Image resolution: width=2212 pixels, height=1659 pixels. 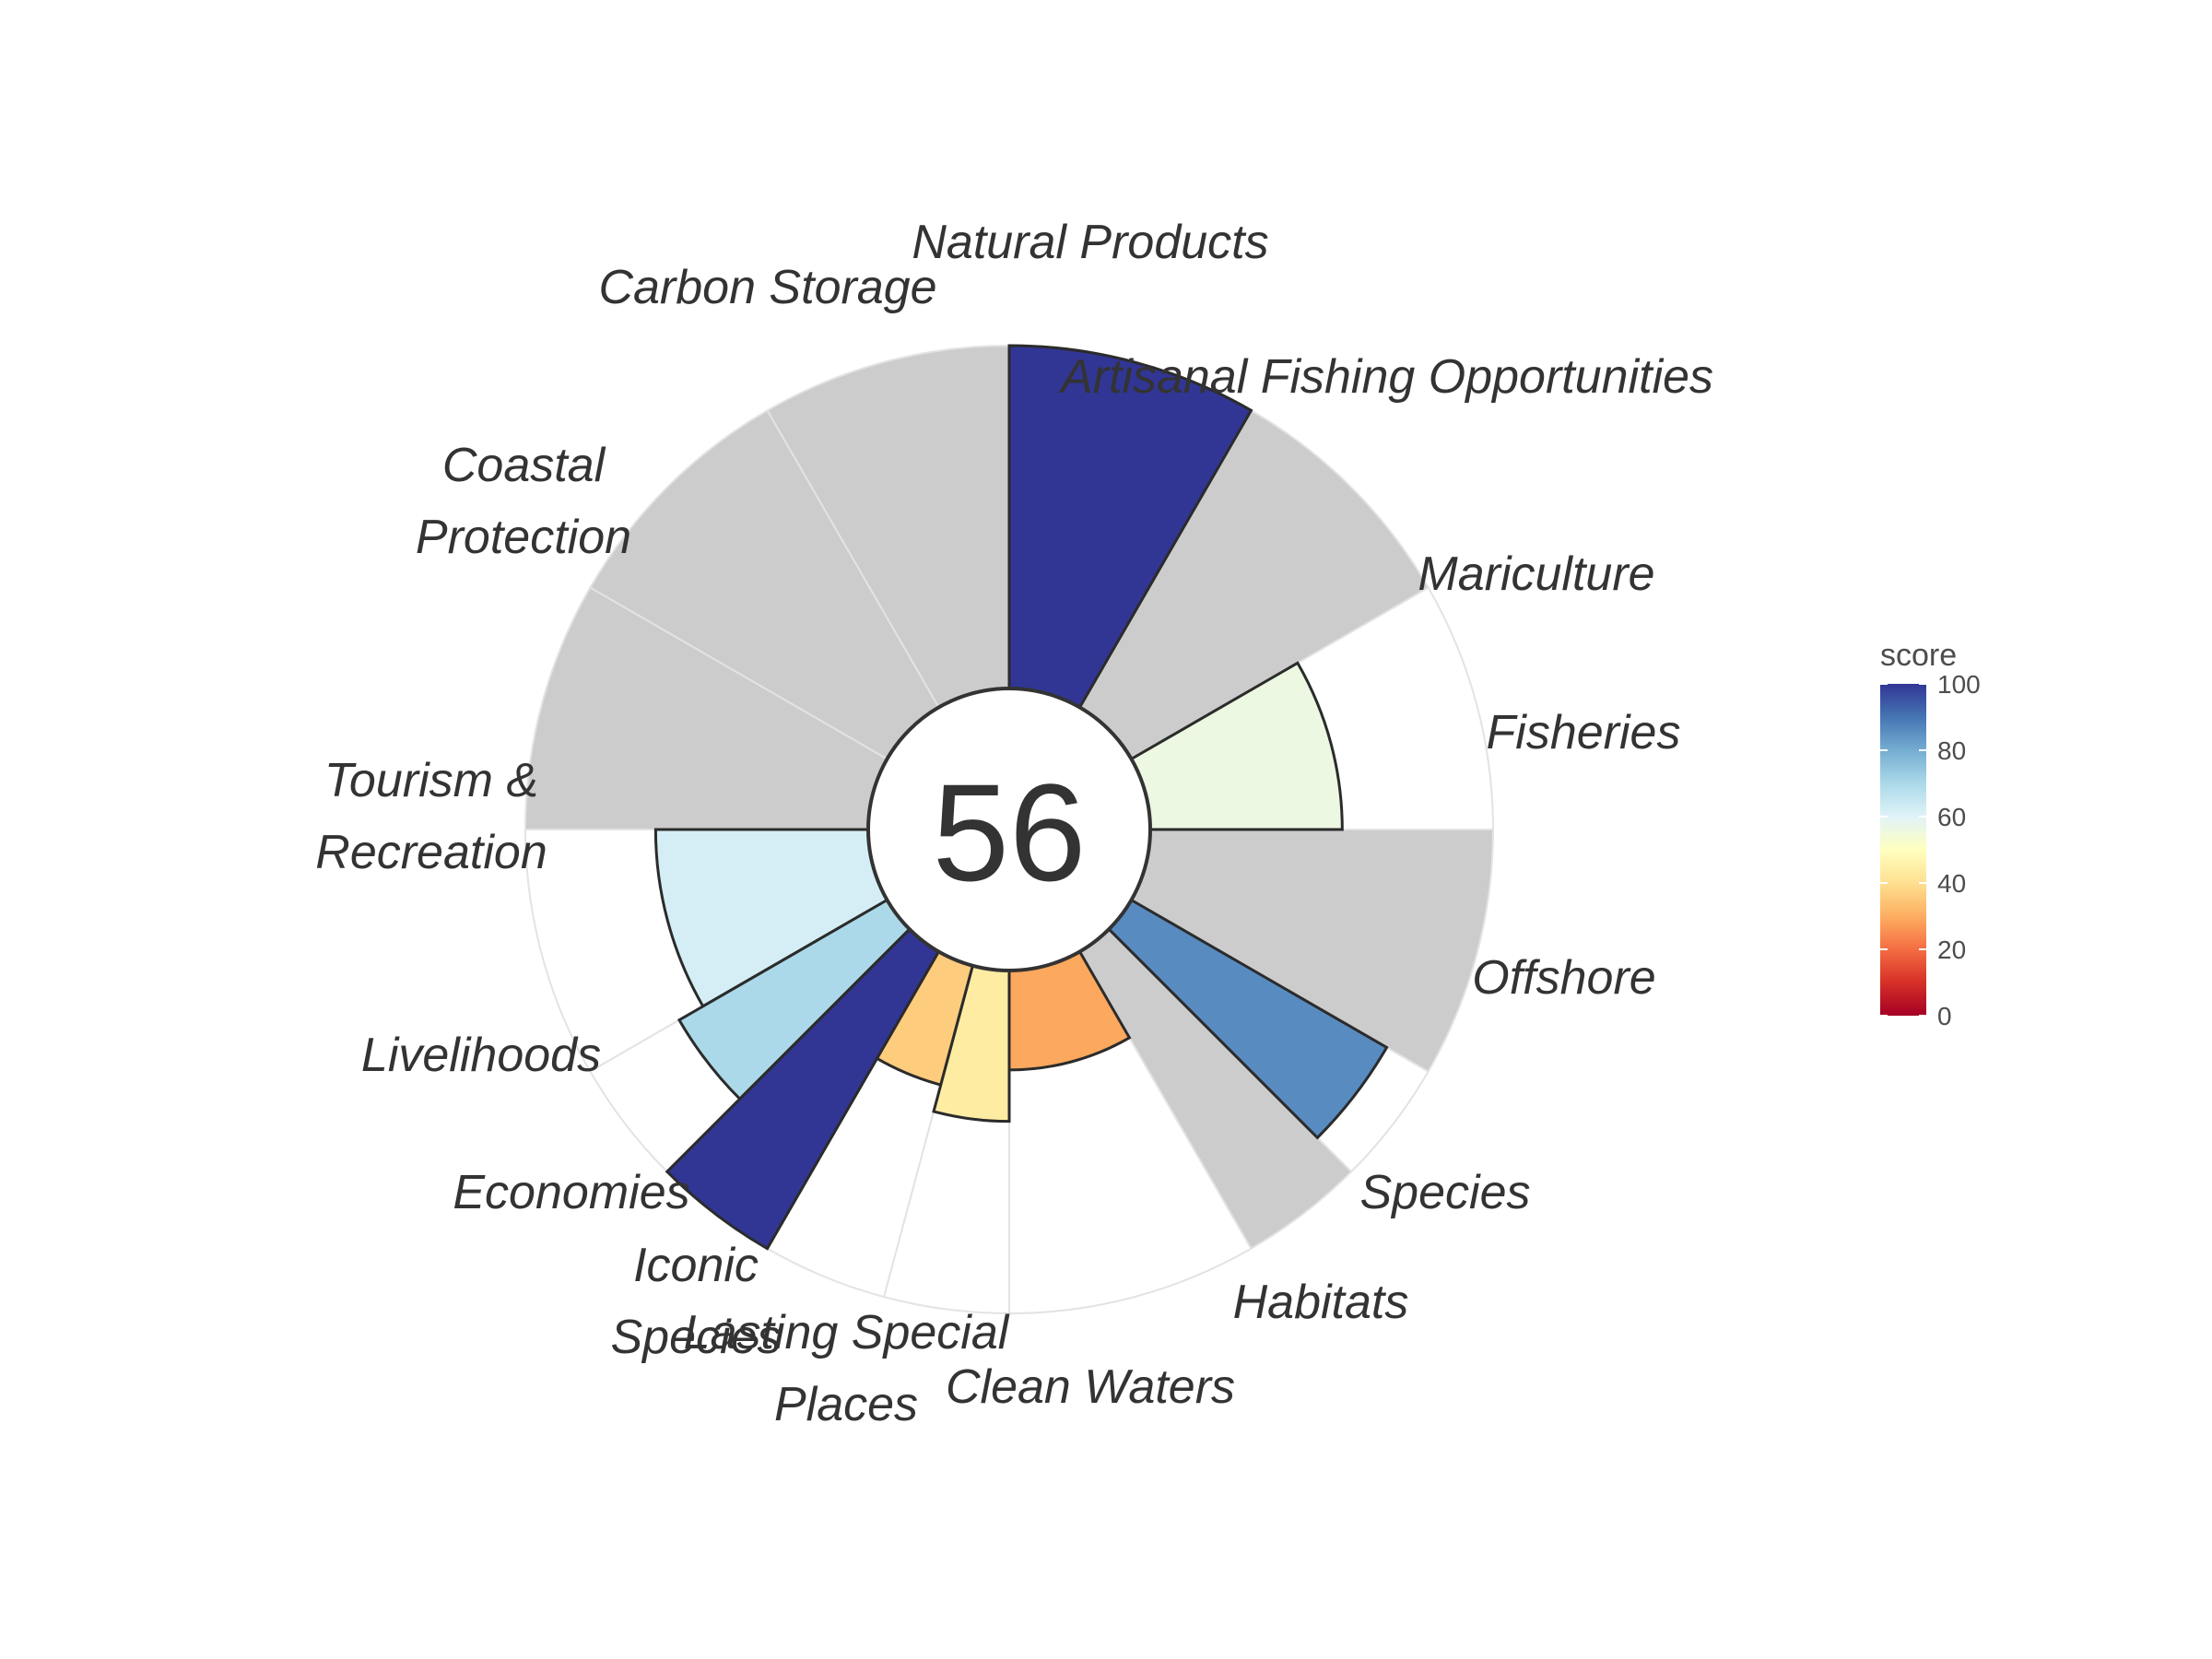 I want to click on label-iconic-species: Iconic Species, so click(x=696, y=1301).